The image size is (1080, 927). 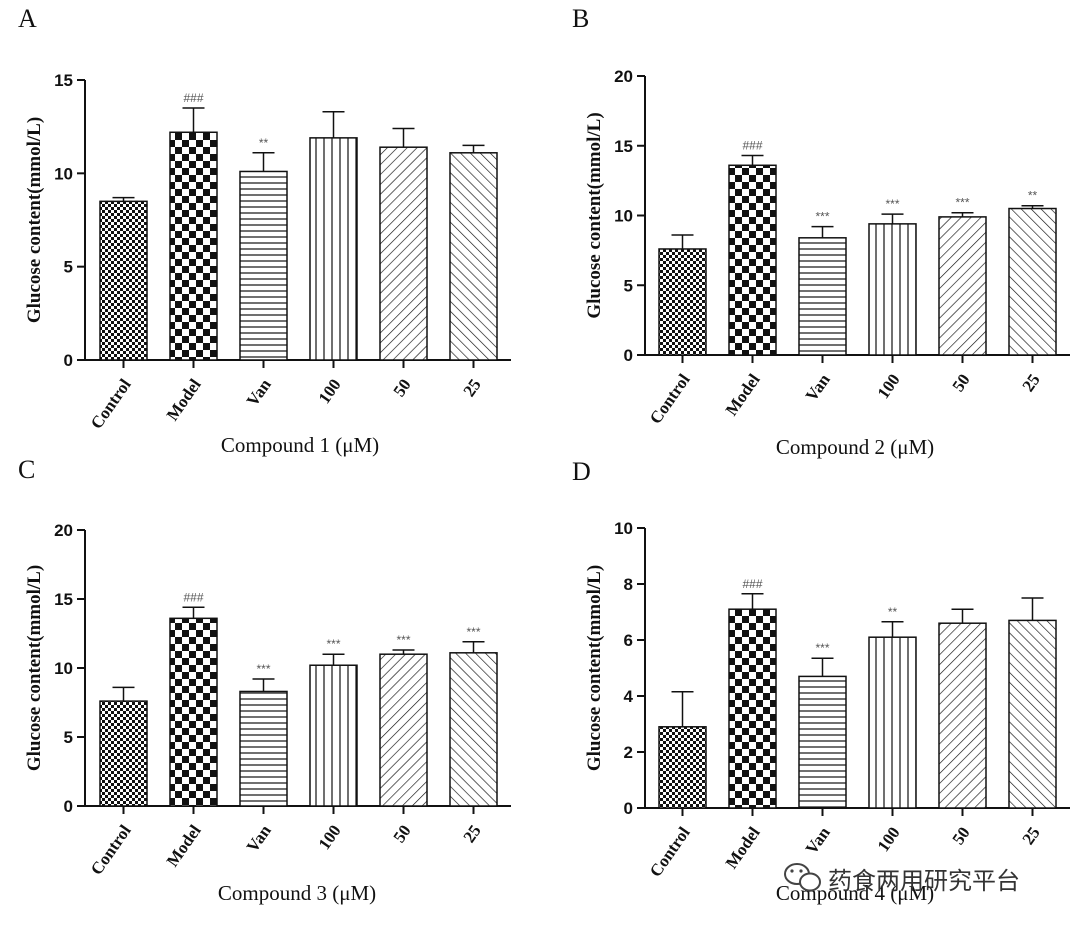 I want to click on y-tick-label: 2, so click(x=628, y=752).